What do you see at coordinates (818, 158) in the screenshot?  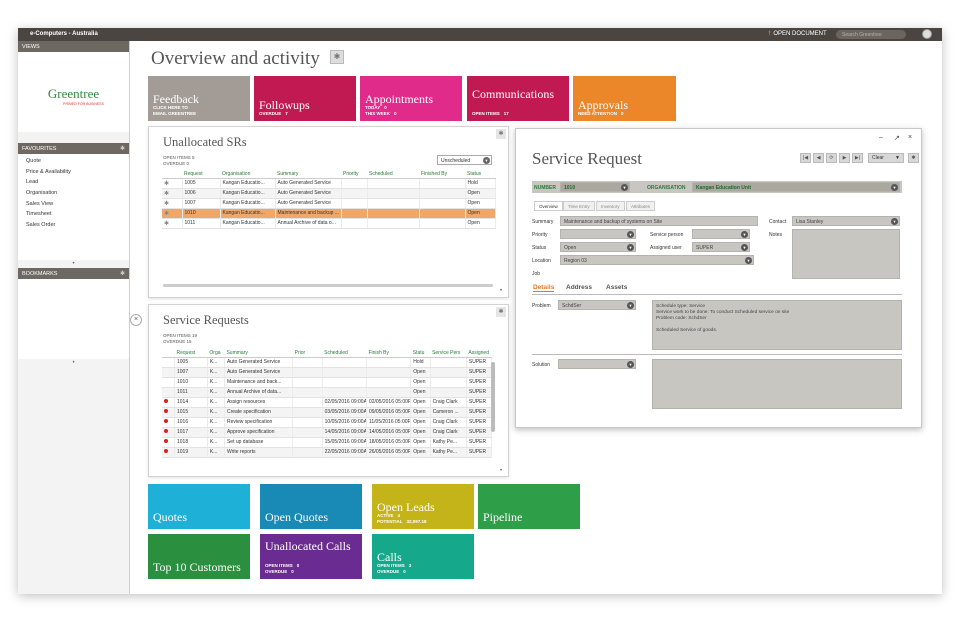 I see `previous-record-icon: ◀` at bounding box center [818, 158].